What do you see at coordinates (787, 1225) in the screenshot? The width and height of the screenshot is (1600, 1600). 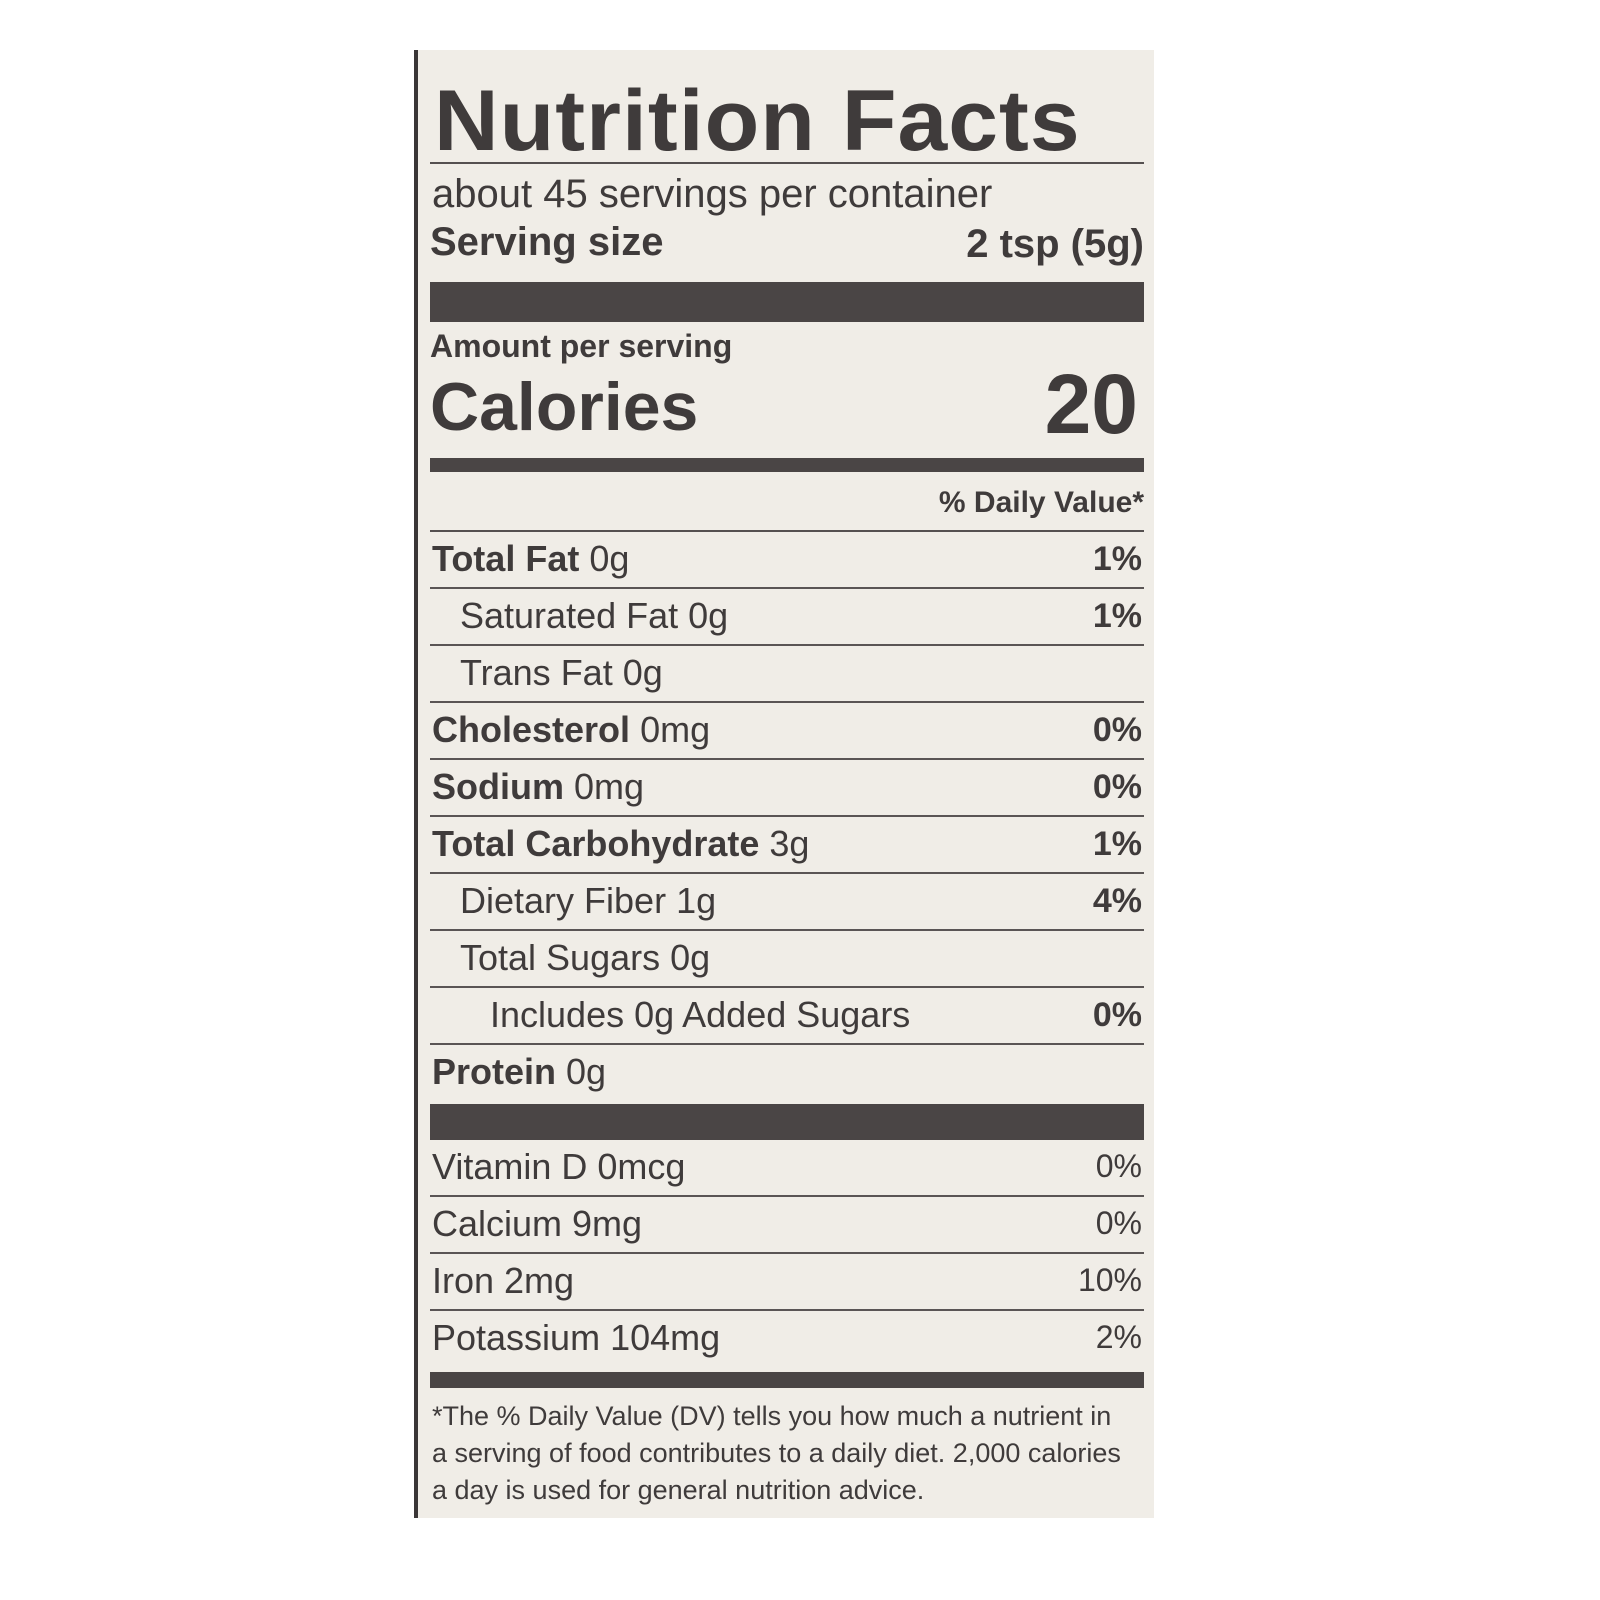 I see `vitamin-row: Calcium 9mg 0%` at bounding box center [787, 1225].